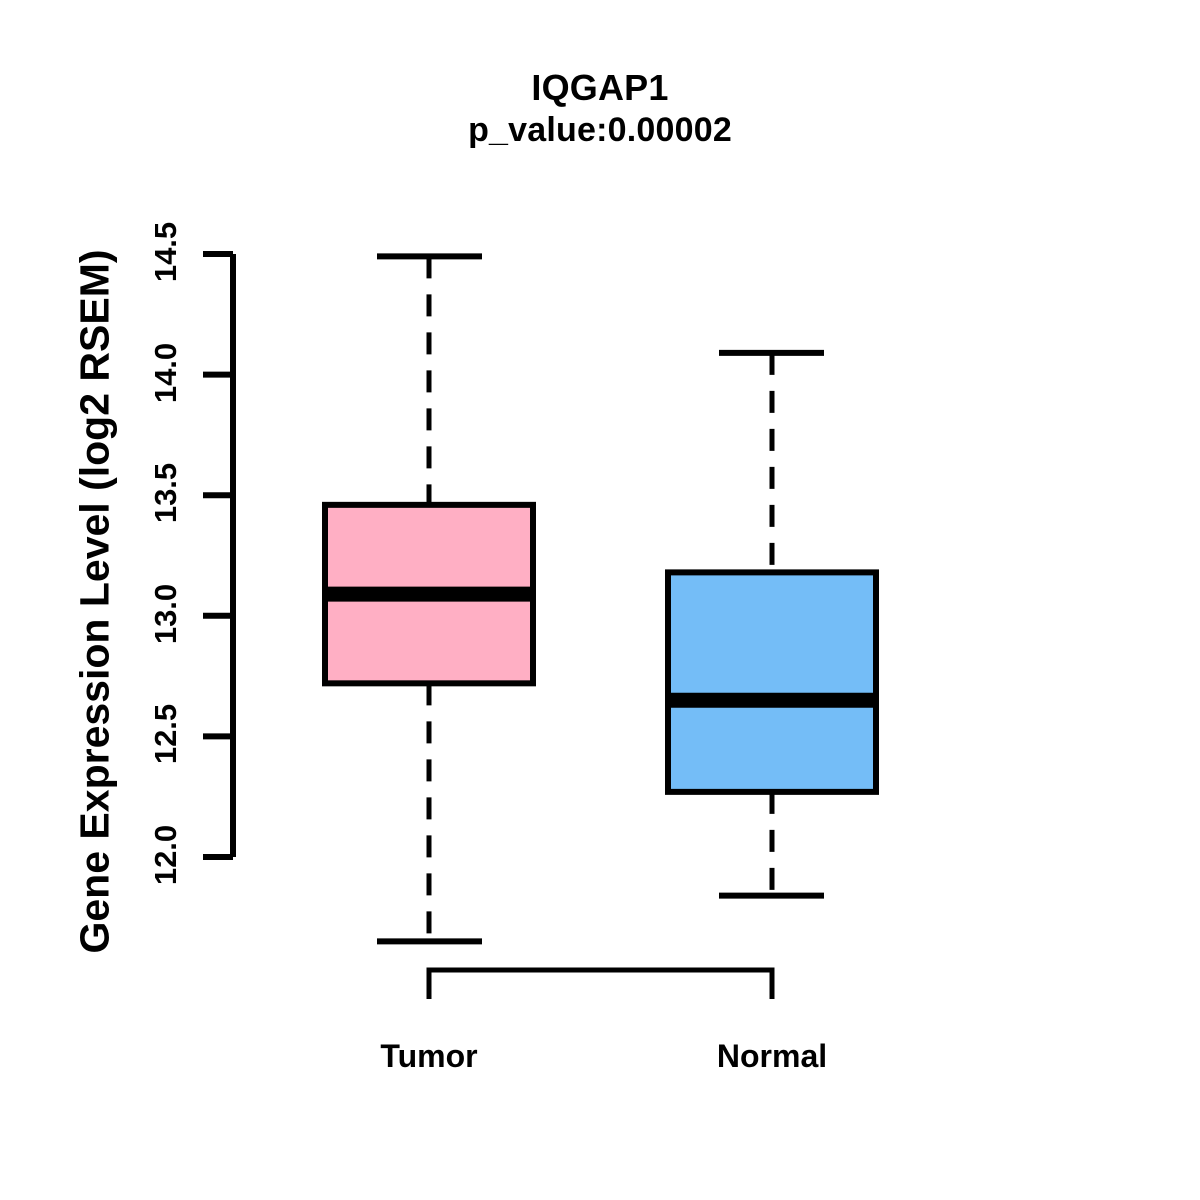 This screenshot has width=1200, height=1200. I want to click on x-axis-bracket, so click(600, 983).